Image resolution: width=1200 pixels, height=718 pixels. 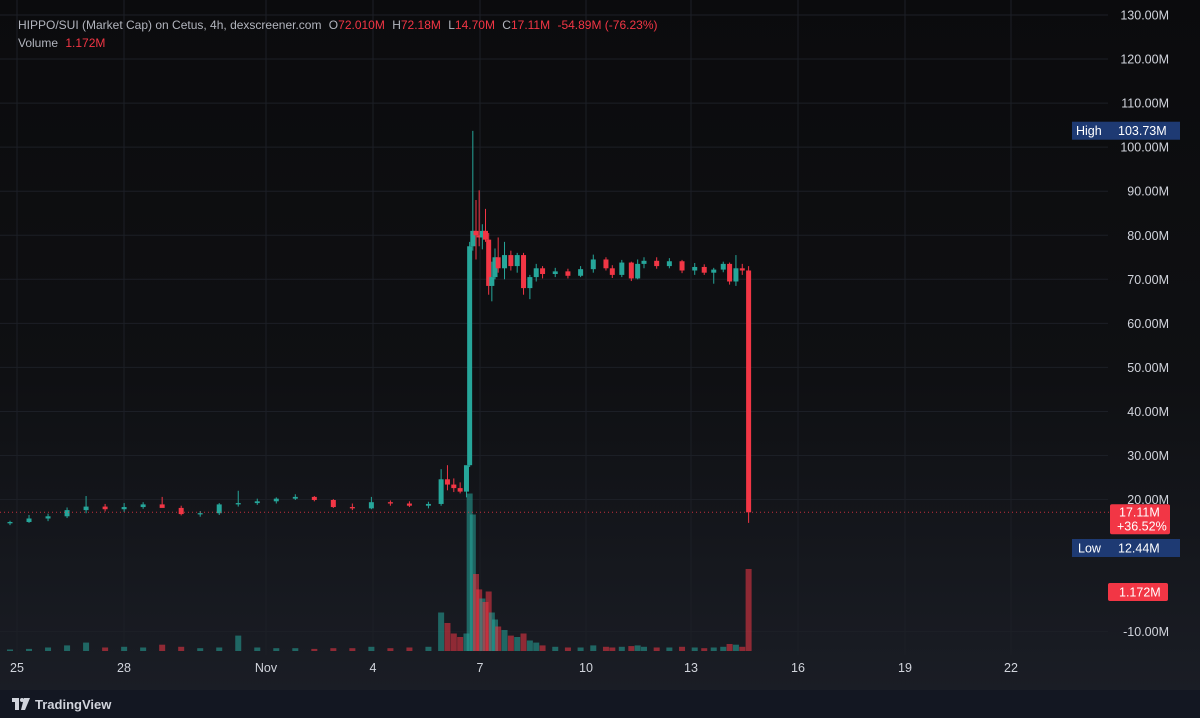 What do you see at coordinates (333, 25) in the screenshot?
I see `open-label: O` at bounding box center [333, 25].